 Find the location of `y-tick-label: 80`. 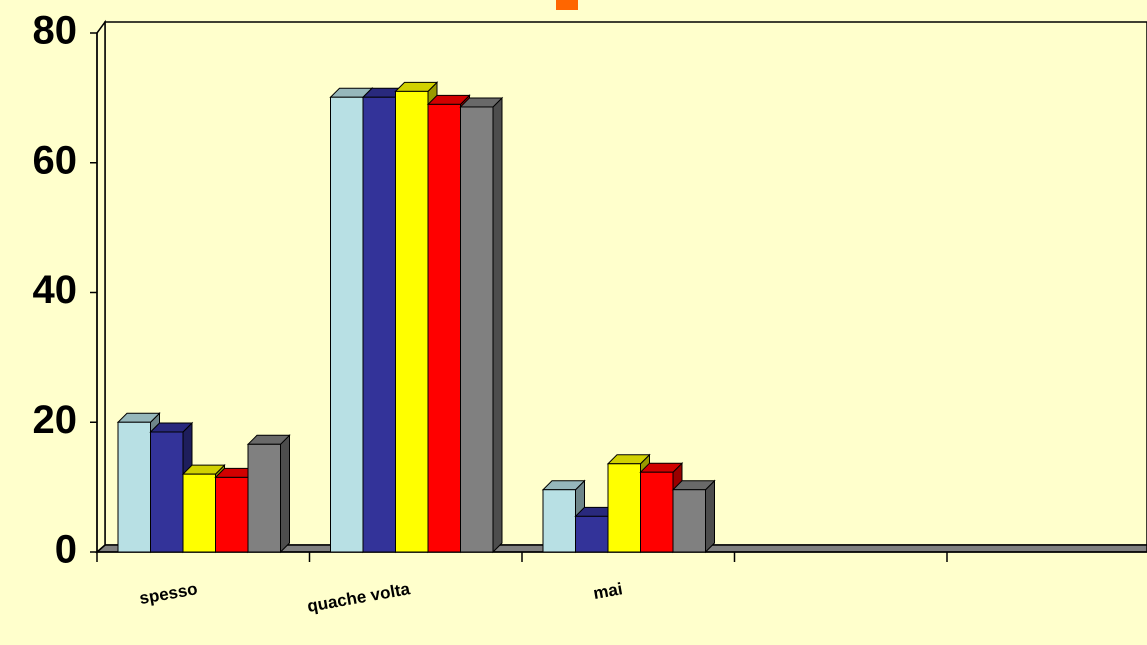

y-tick-label: 80 is located at coordinates (55, 31).